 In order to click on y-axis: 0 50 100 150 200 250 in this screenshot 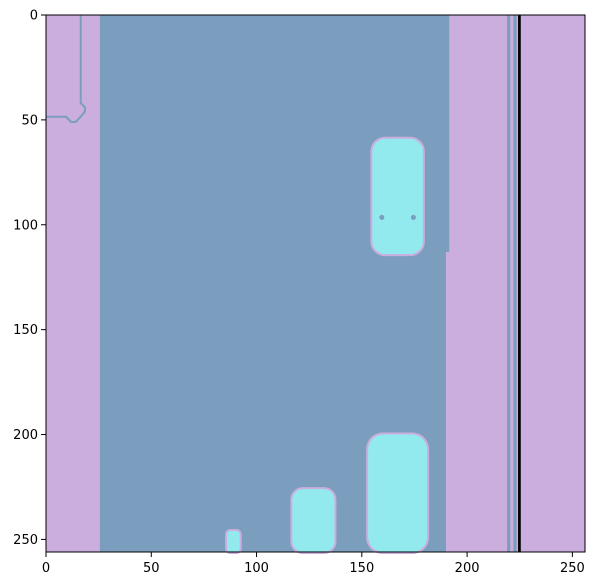, I will do `click(29, 278)`.